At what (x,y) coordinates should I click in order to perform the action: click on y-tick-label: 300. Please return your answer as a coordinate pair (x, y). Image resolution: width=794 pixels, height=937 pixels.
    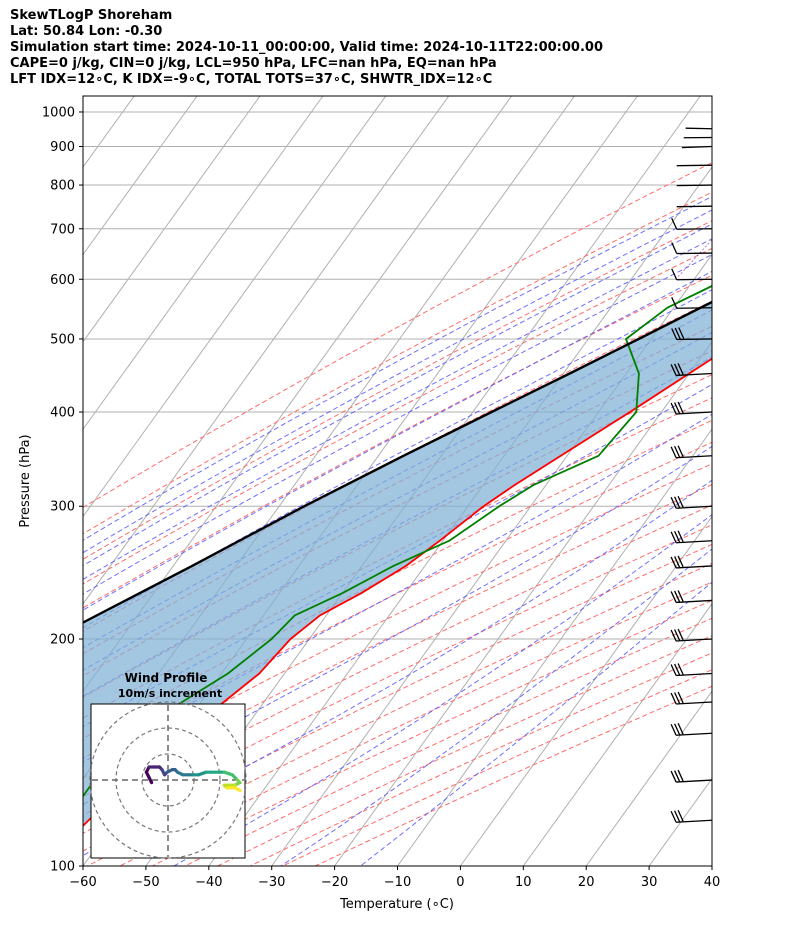
    Looking at the image, I should click on (62, 507).